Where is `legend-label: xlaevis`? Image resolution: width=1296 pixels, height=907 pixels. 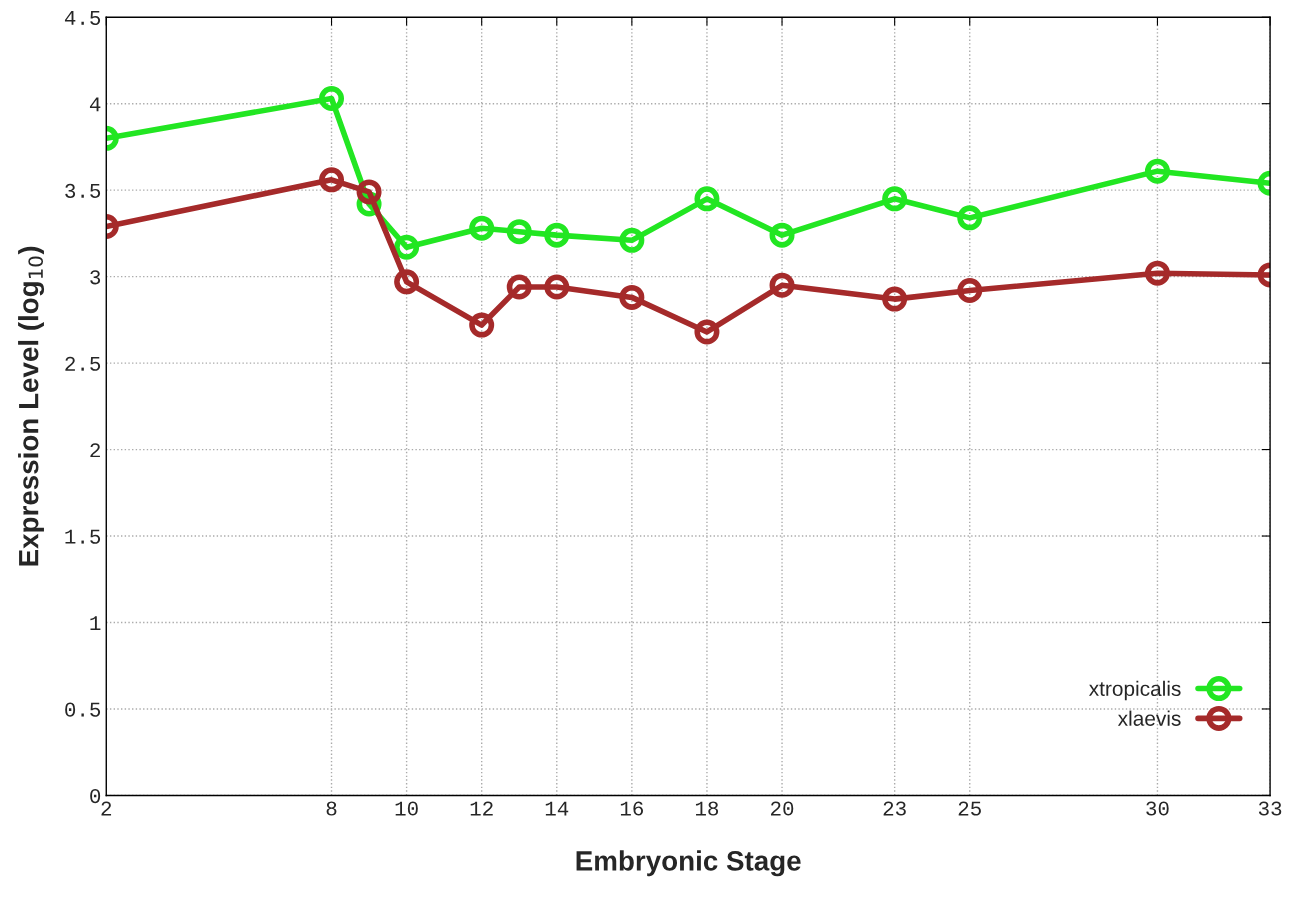
legend-label: xlaevis is located at coordinates (1149, 718).